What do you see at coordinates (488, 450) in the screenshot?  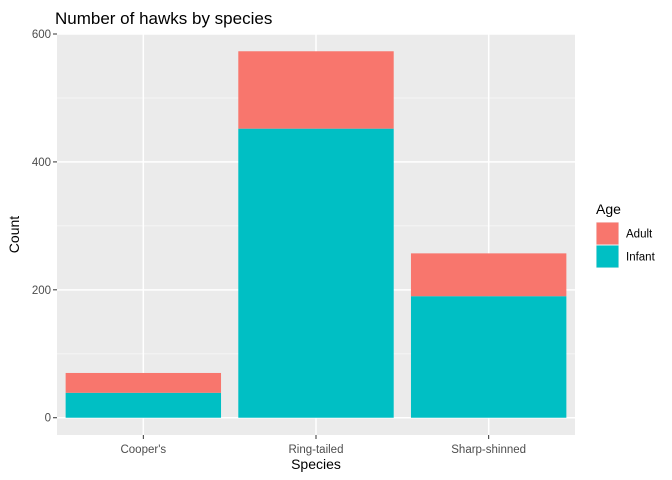 I see `x-tick-label: Sharp-shinned` at bounding box center [488, 450].